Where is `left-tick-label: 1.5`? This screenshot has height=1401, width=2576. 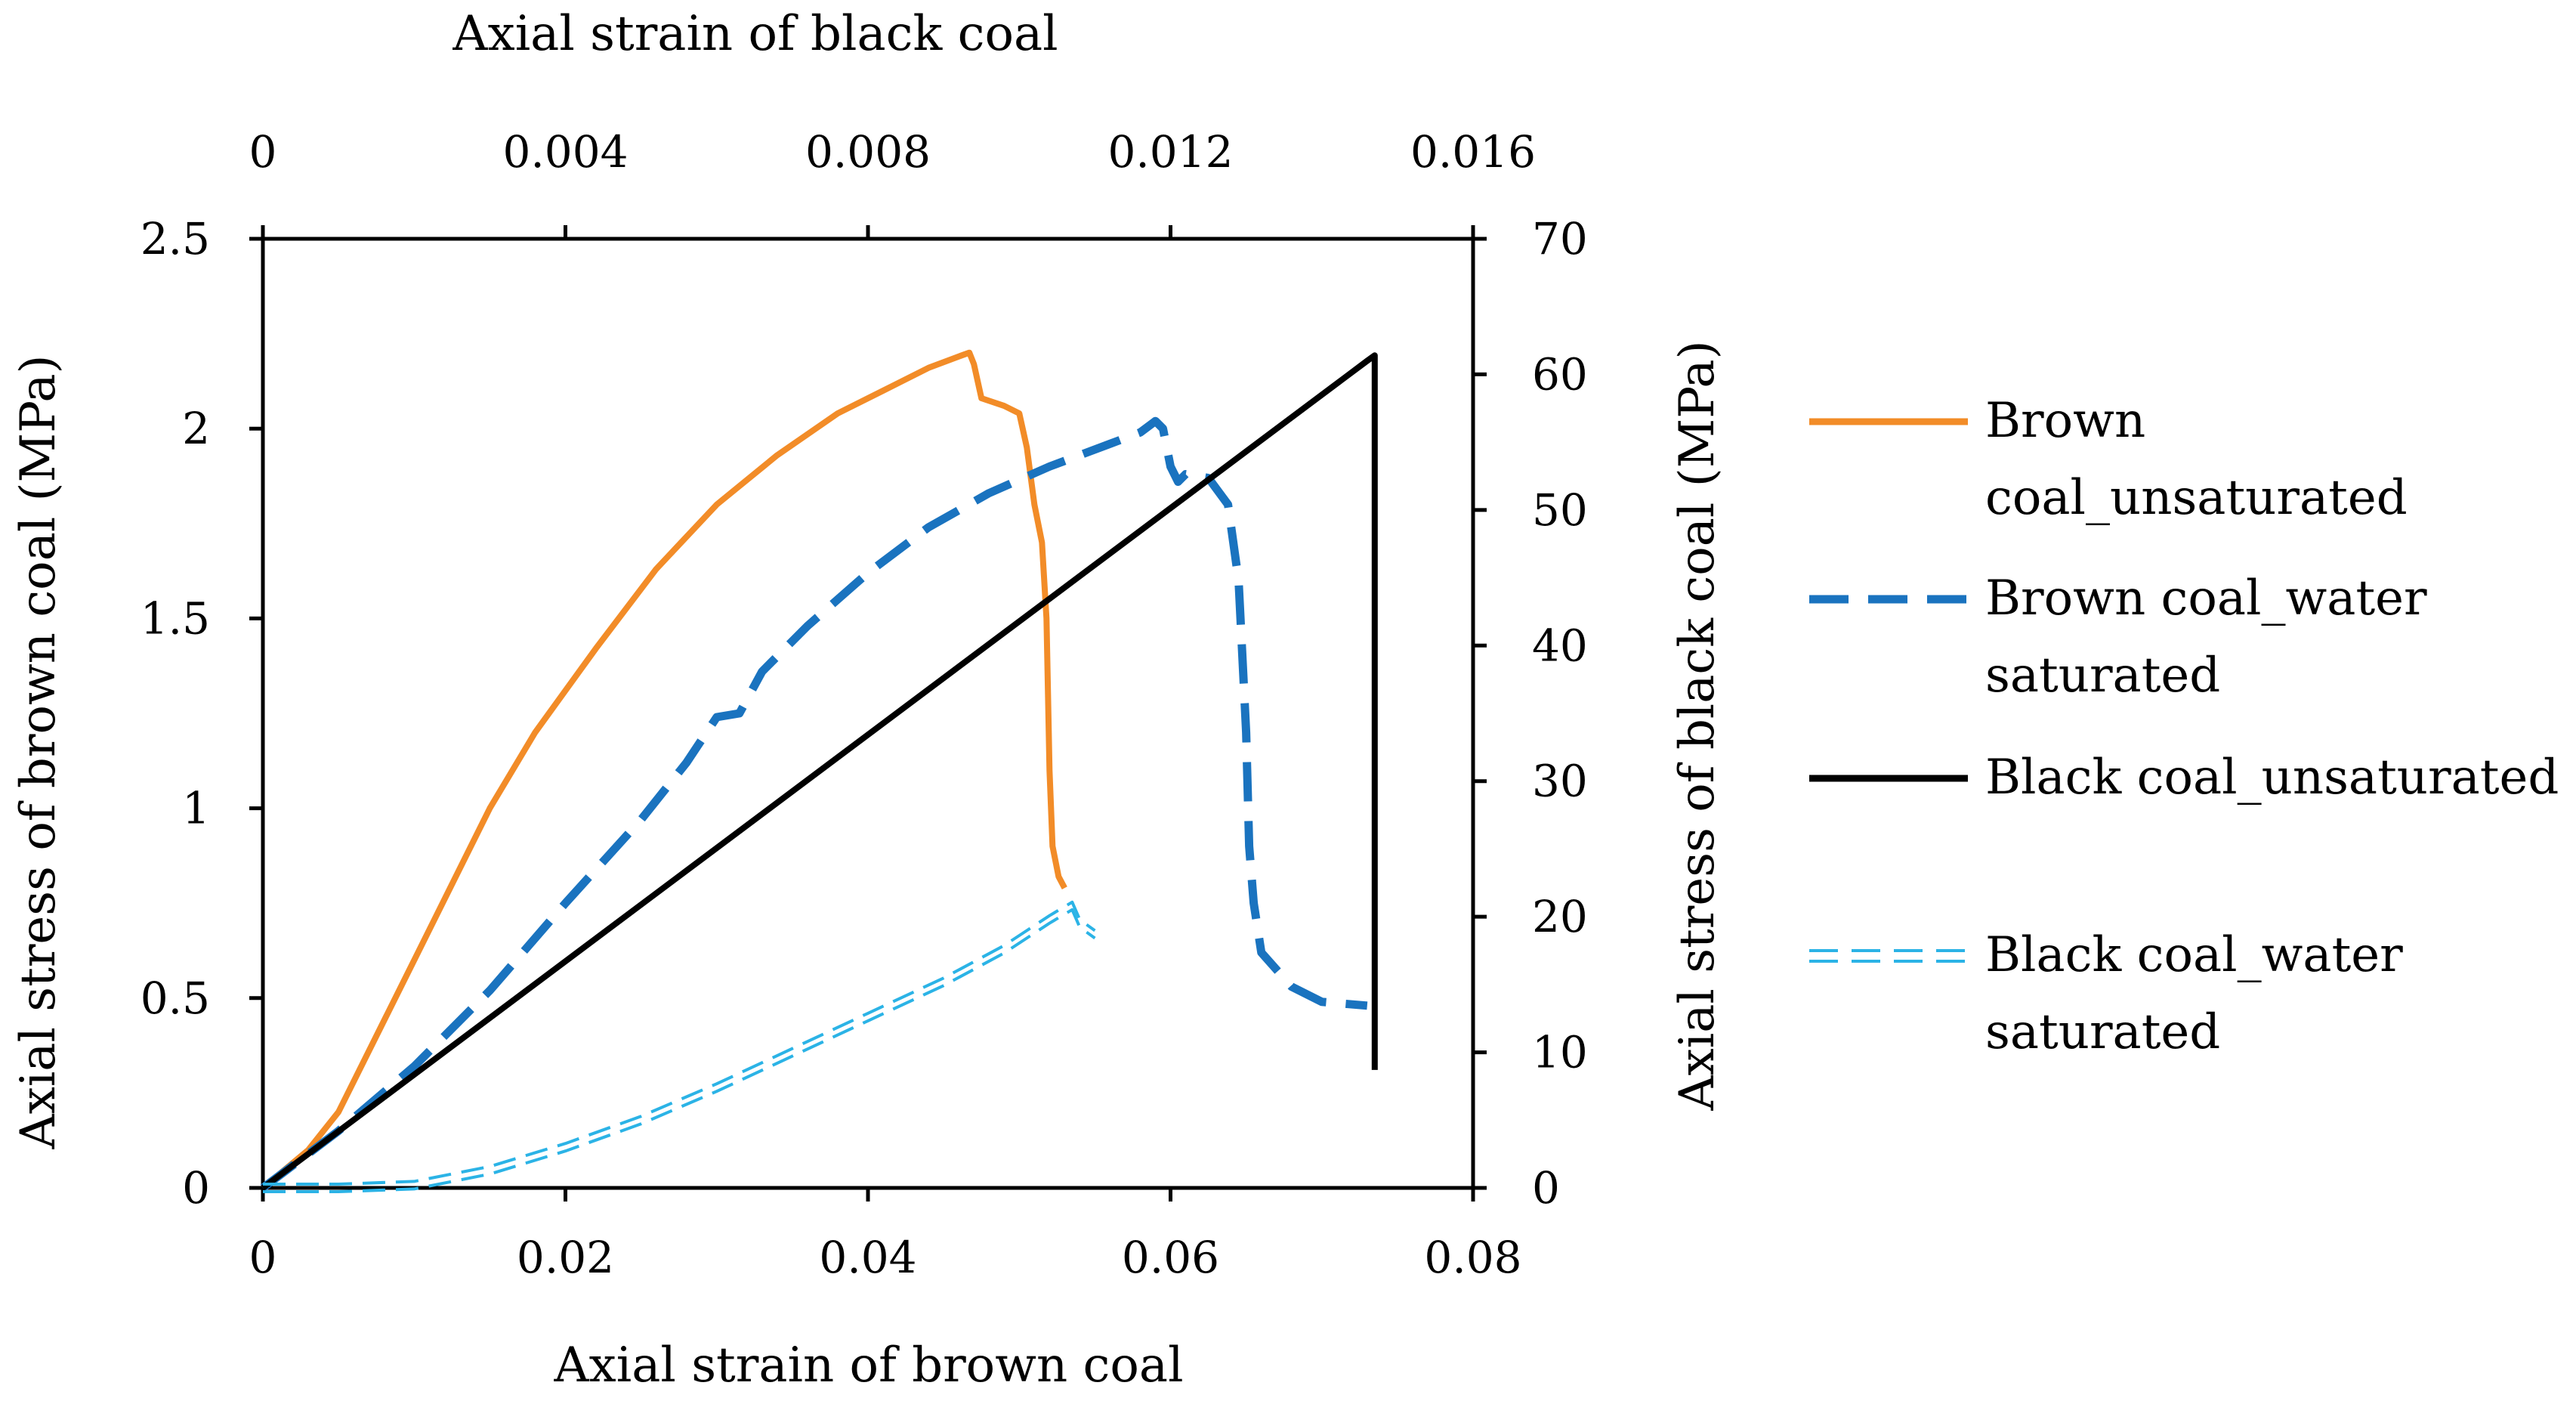
left-tick-label: 1.5 is located at coordinates (175, 618).